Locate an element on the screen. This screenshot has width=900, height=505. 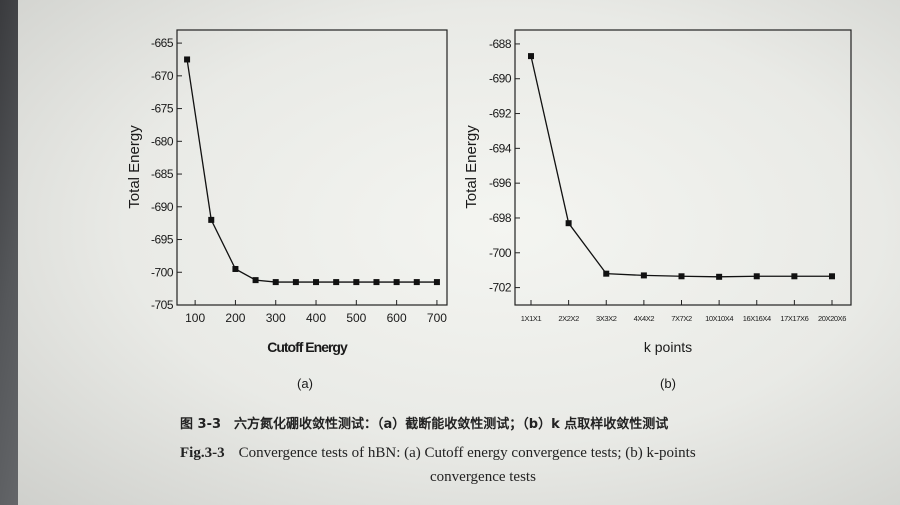
chart-a-ytick-label: -685 is located at coordinates (162, 174).